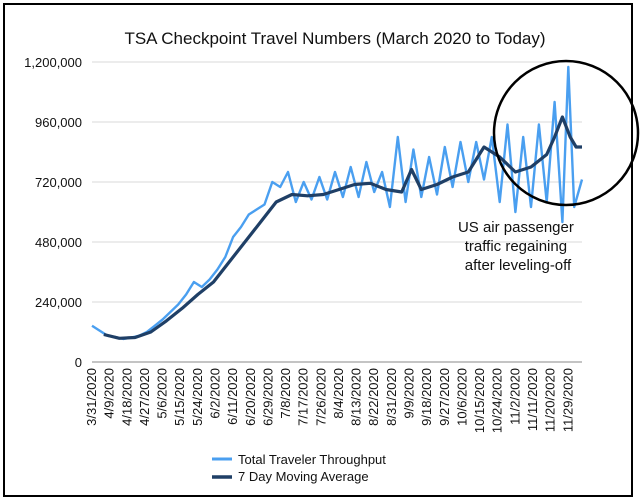 This screenshot has width=640, height=504. Describe the element at coordinates (162, 393) in the screenshot. I see `x-tick-label: 5/6/2020` at that location.